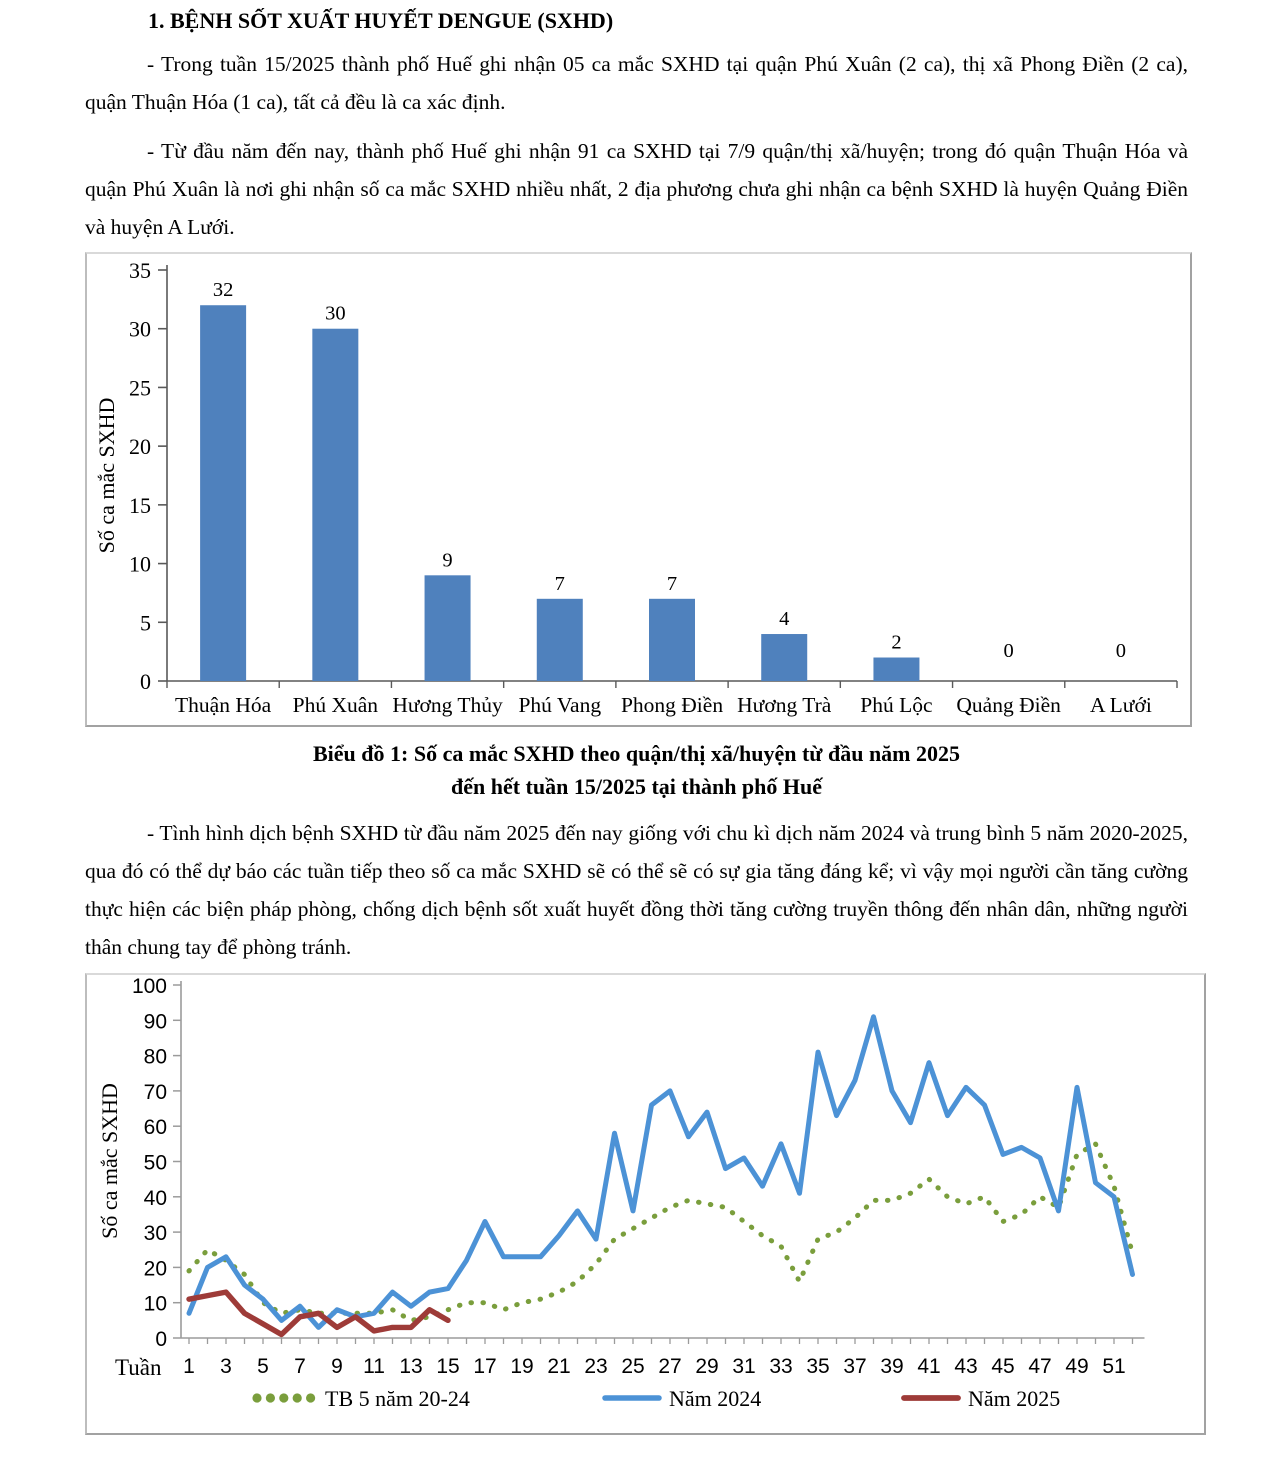 The image size is (1273, 1468). Describe the element at coordinates (106, 476) in the screenshot. I see `bar-y-axis-title: Số ca mắc SXHD` at that location.